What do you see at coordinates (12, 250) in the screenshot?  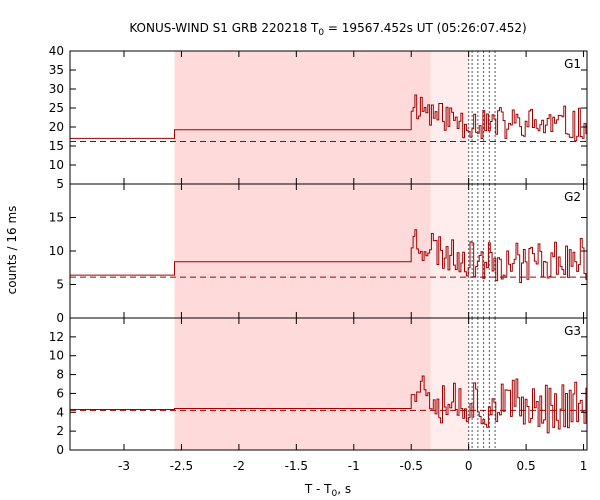 I see `y-axis-label: counts / 16 ms` at bounding box center [12, 250].